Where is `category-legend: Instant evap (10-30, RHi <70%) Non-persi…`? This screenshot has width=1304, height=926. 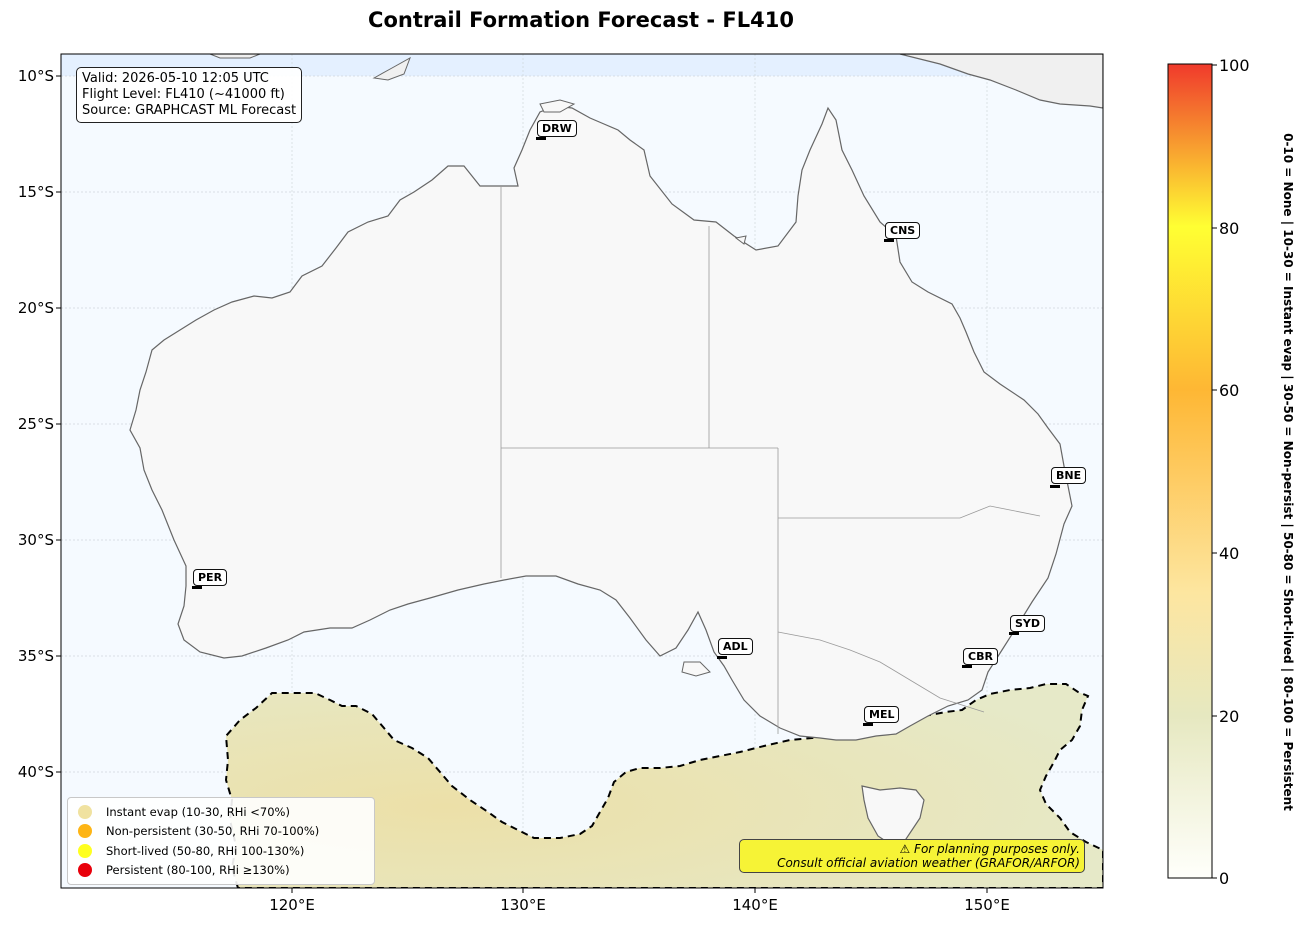 category-legend: Instant evap (10-30, RHi <70%) Non-persi… is located at coordinates (221, 841).